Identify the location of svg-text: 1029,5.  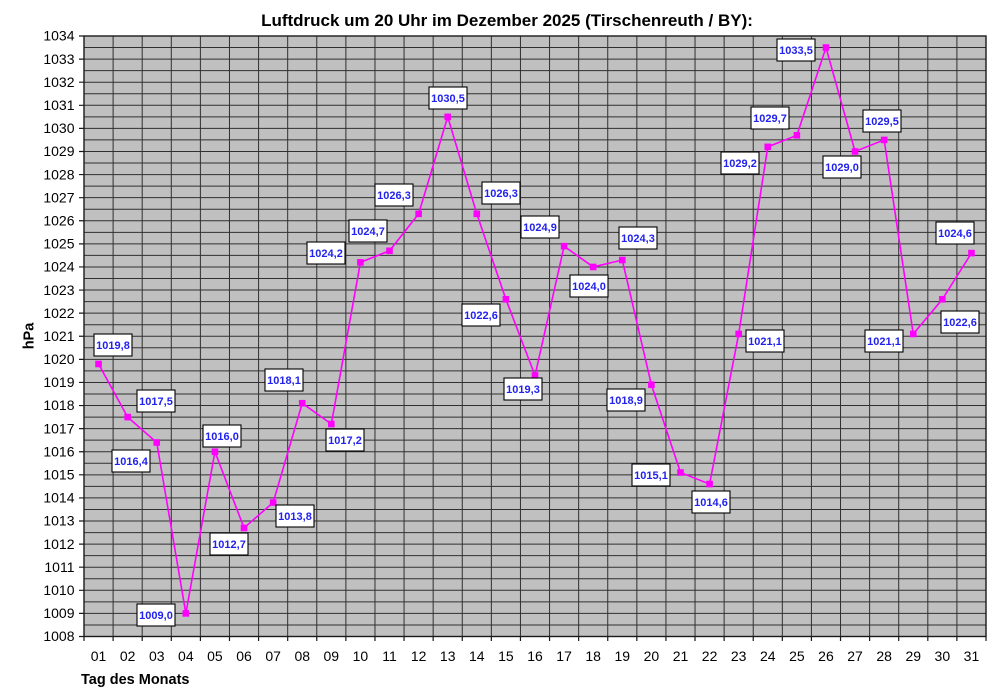
(882, 122).